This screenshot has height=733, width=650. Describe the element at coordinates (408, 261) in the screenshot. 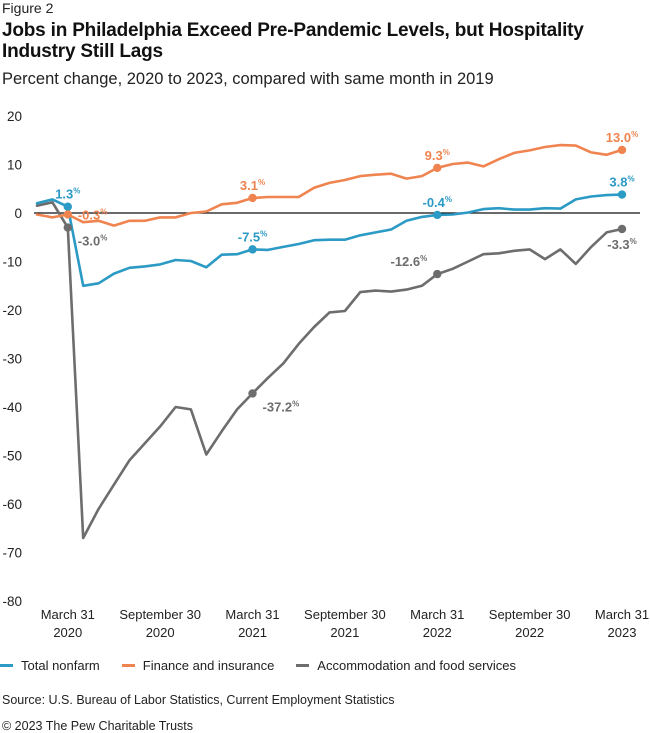

I see `data-label-accommodation-and-food-services: -12.6%` at that location.